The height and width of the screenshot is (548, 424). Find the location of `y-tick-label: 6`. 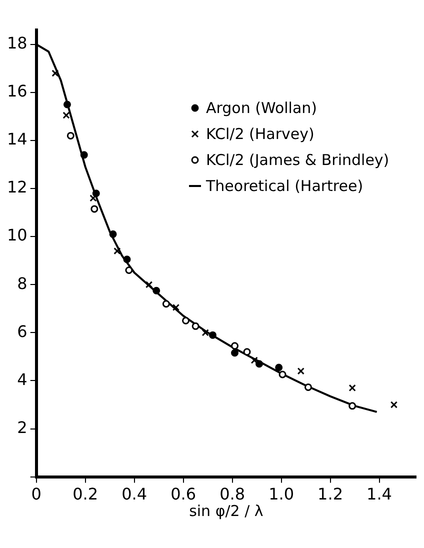

y-tick-label: 6 is located at coordinates (22, 331).